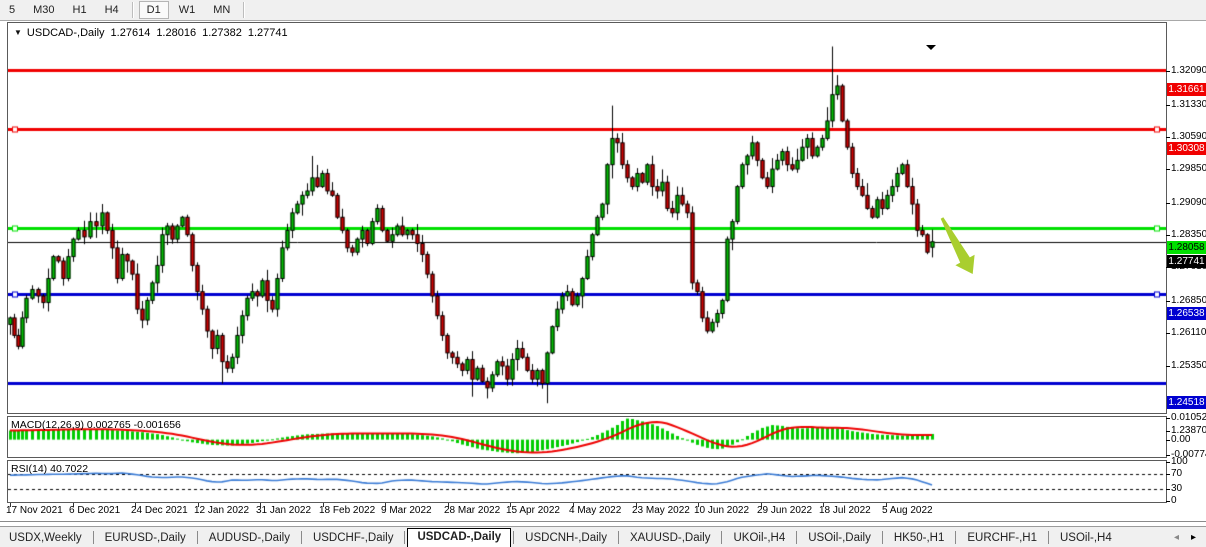  What do you see at coordinates (1187, 537) in the screenshot?
I see `tab-scroll-buttons: ◂ ▸` at bounding box center [1187, 537].